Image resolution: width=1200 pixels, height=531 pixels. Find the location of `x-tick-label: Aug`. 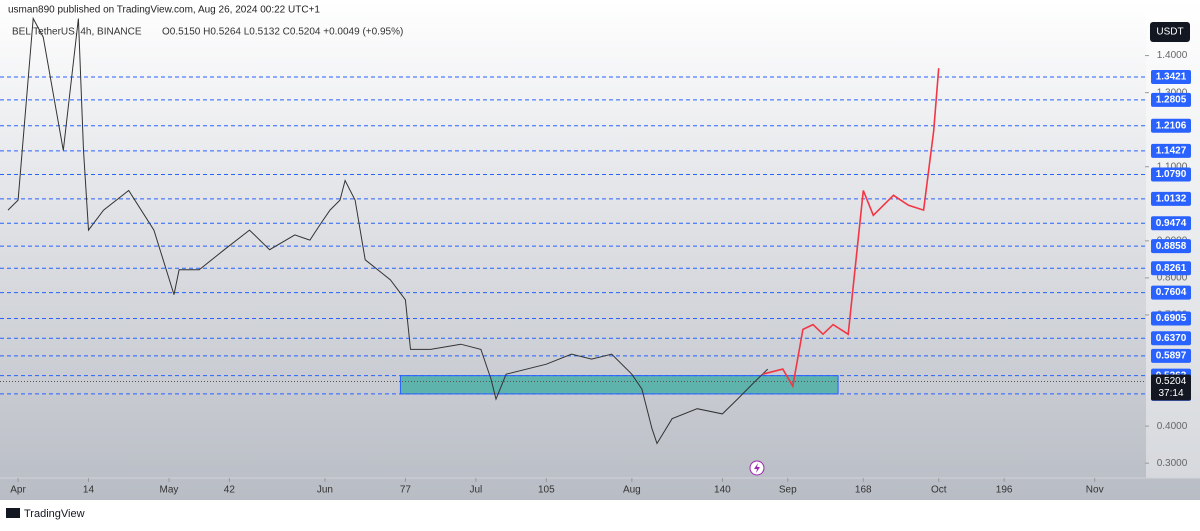

x-tick-label: Aug is located at coordinates (632, 490).